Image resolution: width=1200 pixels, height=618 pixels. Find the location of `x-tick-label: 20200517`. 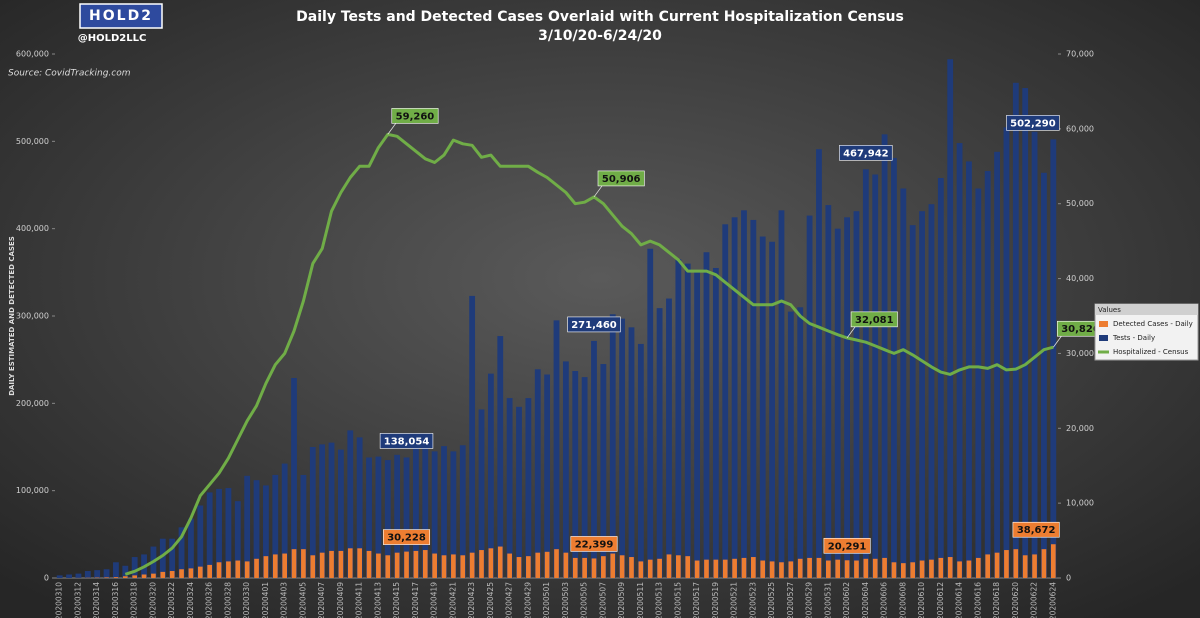

x-tick-label: 20200517 is located at coordinates (696, 600).